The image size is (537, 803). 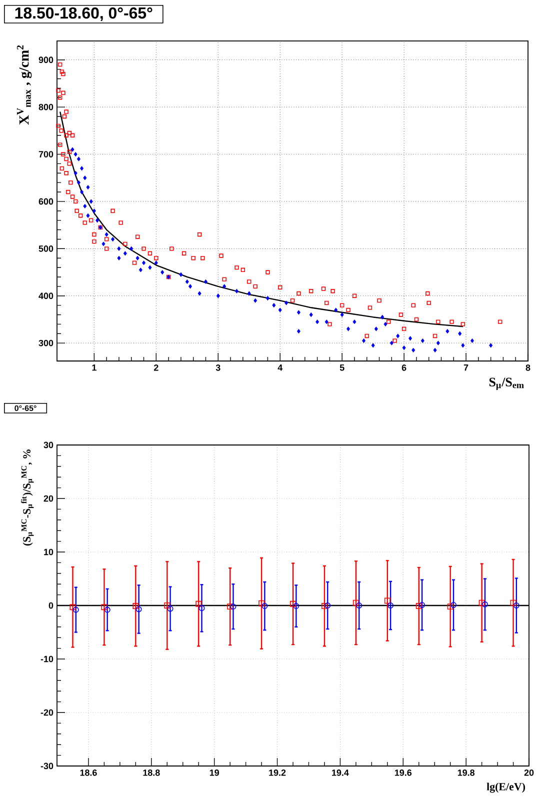 What do you see at coordinates (88, 773) in the screenshot?
I see `x-tick-label: 18.6` at bounding box center [88, 773].